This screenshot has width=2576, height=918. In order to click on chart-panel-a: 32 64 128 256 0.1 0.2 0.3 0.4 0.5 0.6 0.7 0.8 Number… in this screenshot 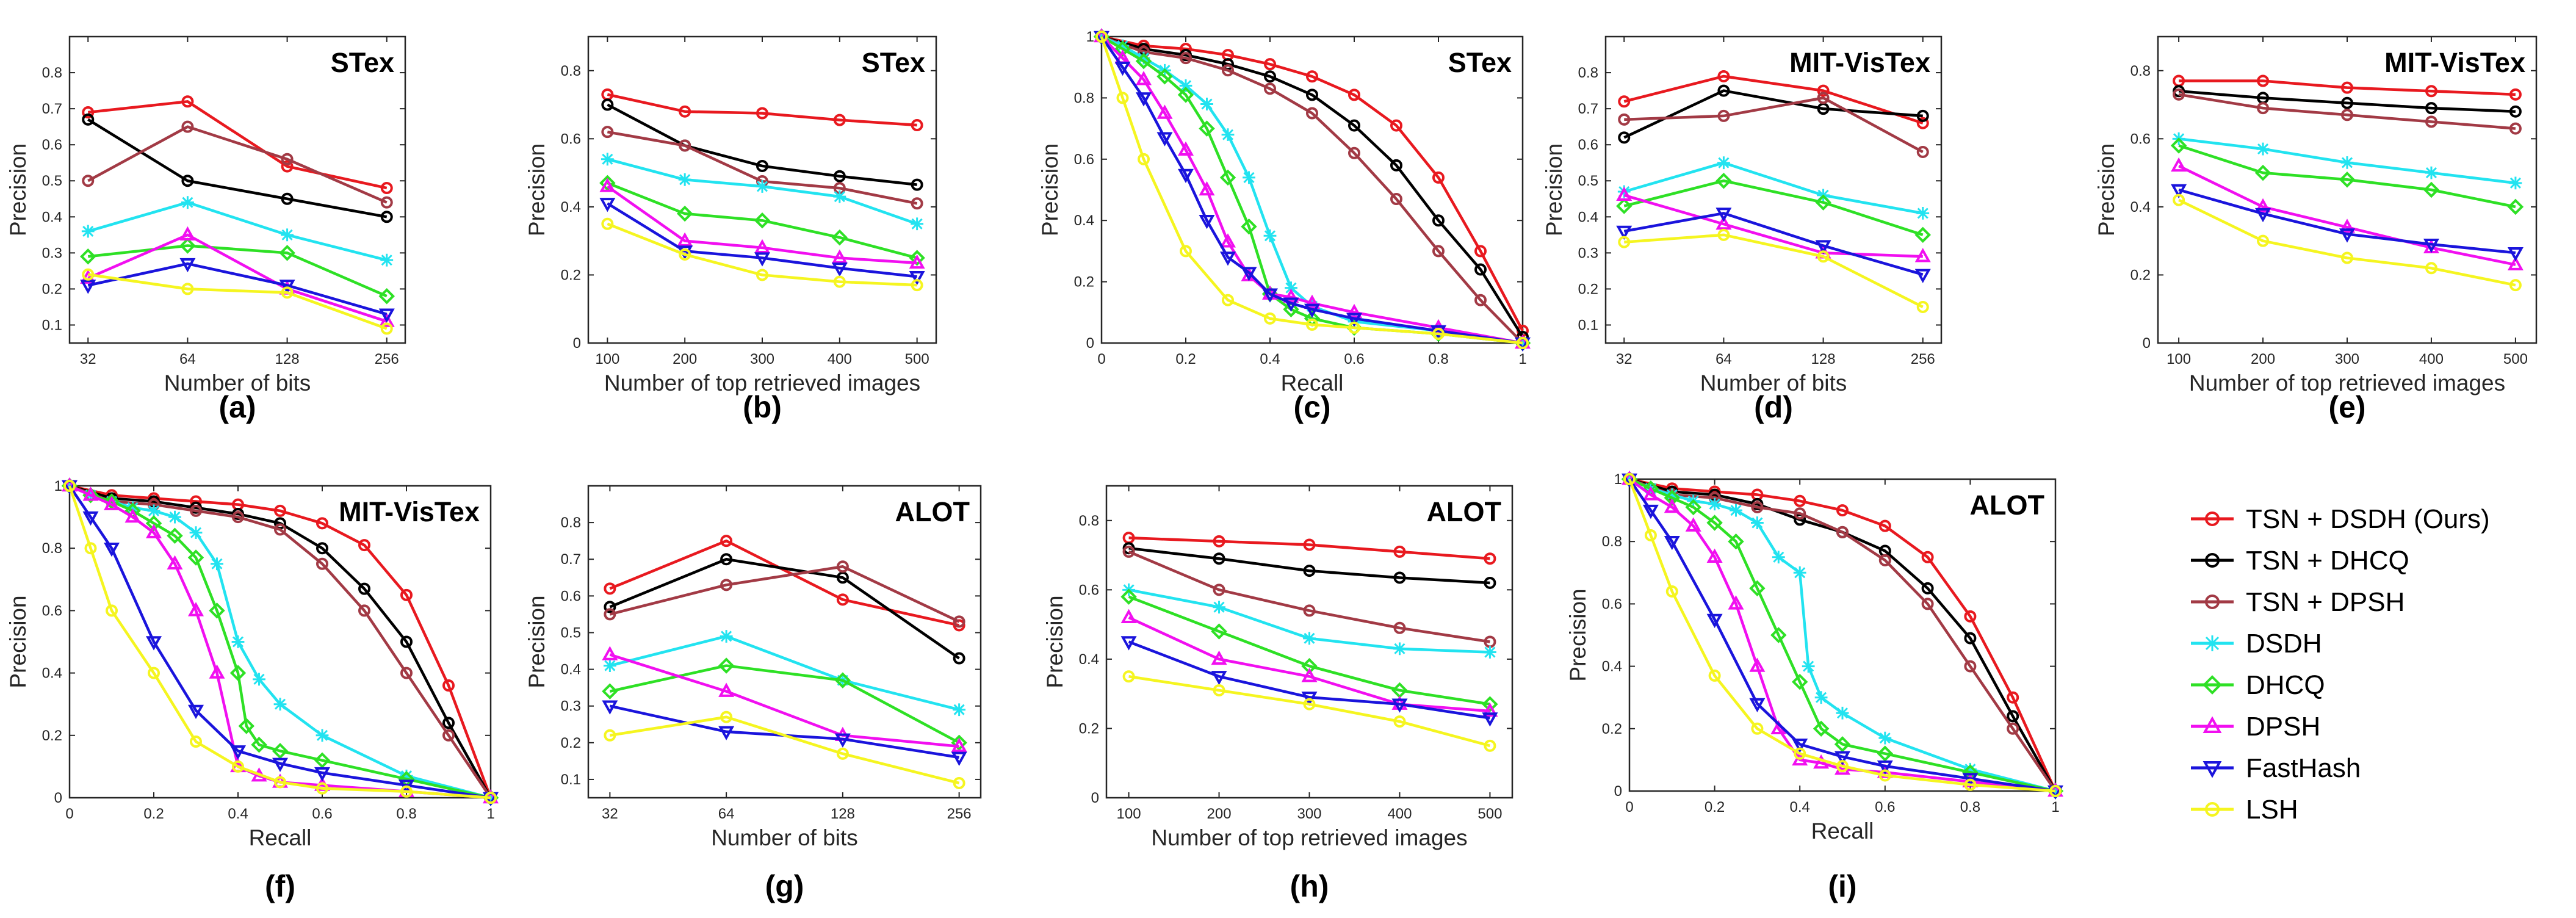, I will do `click(205, 229)`.